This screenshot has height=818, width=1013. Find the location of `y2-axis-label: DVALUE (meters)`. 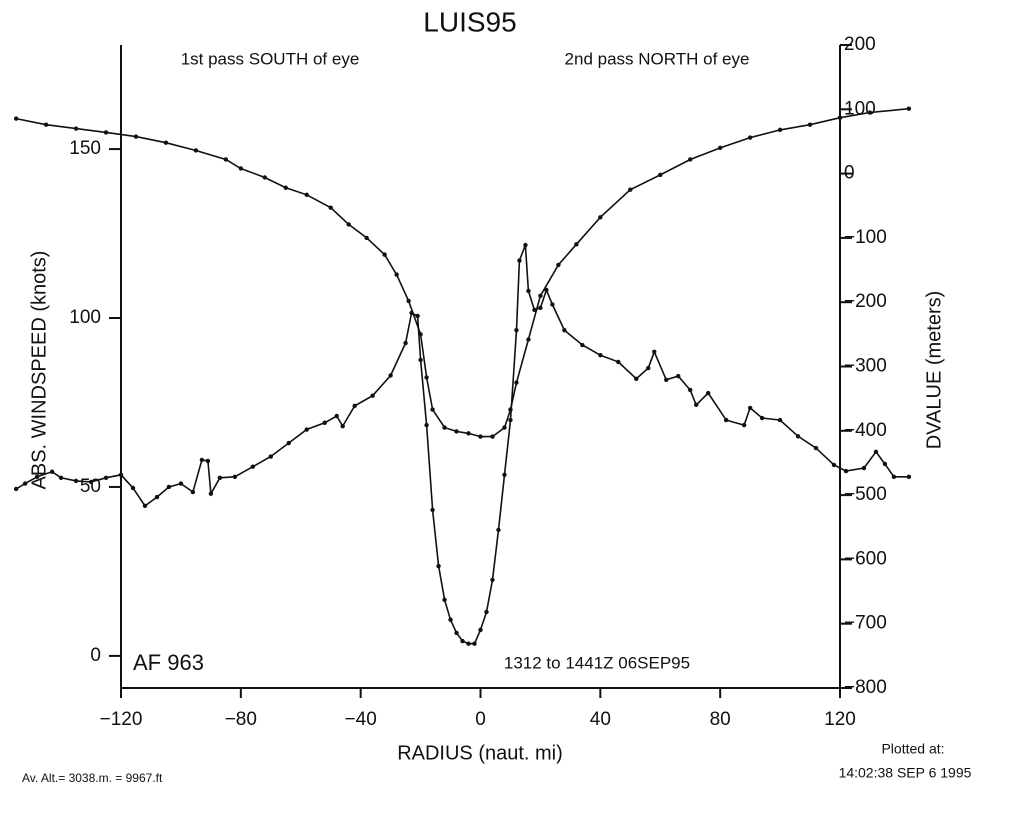

y2-axis-label: DVALUE (meters) is located at coordinates (934, 370).